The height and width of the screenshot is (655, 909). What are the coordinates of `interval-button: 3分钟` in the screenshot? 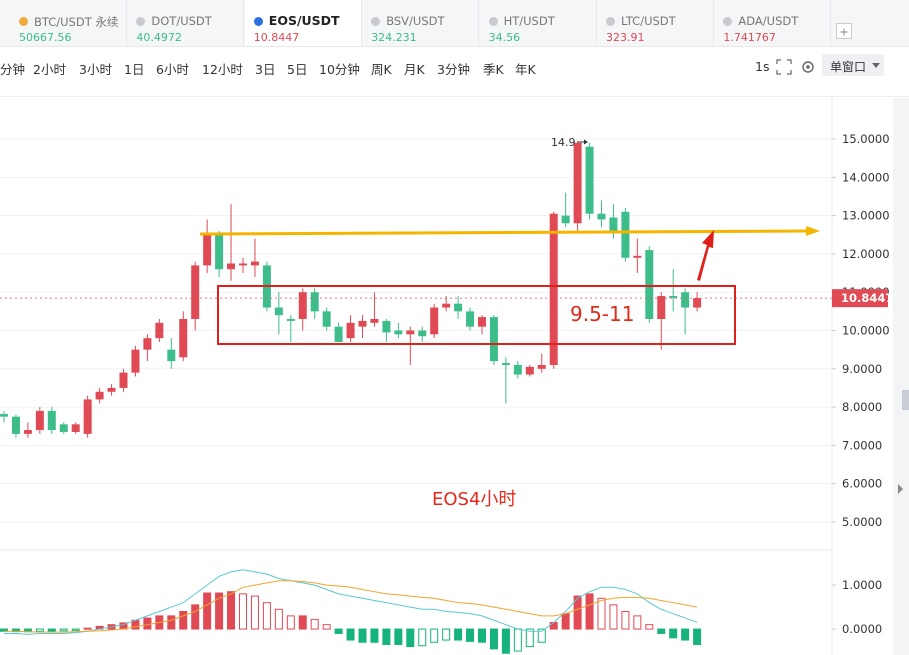 It's located at (453, 69).